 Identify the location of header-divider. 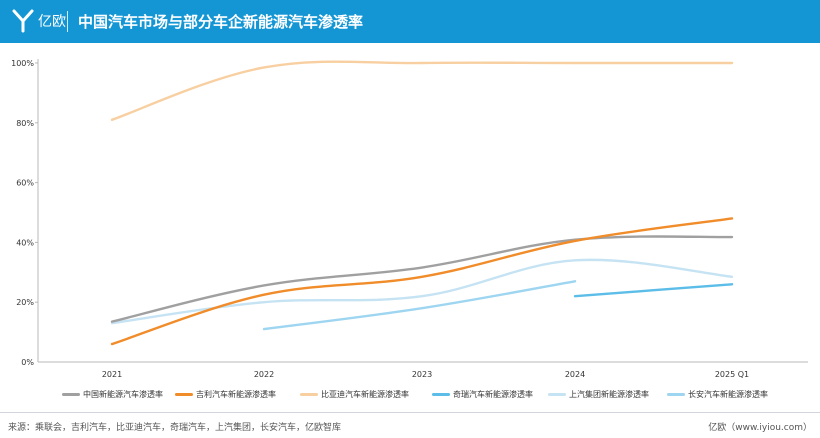
(67, 21).